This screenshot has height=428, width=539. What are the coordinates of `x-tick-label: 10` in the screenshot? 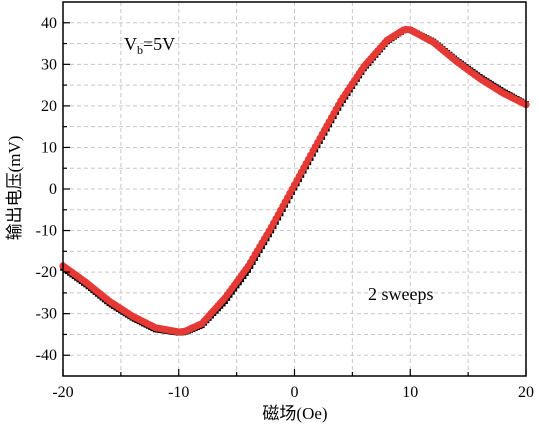 It's located at (410, 392).